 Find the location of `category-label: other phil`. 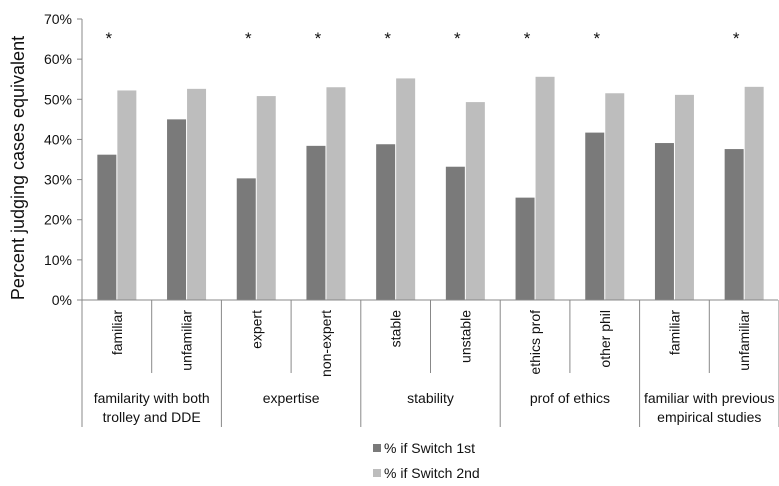

category-label: other phil is located at coordinates (605, 339).